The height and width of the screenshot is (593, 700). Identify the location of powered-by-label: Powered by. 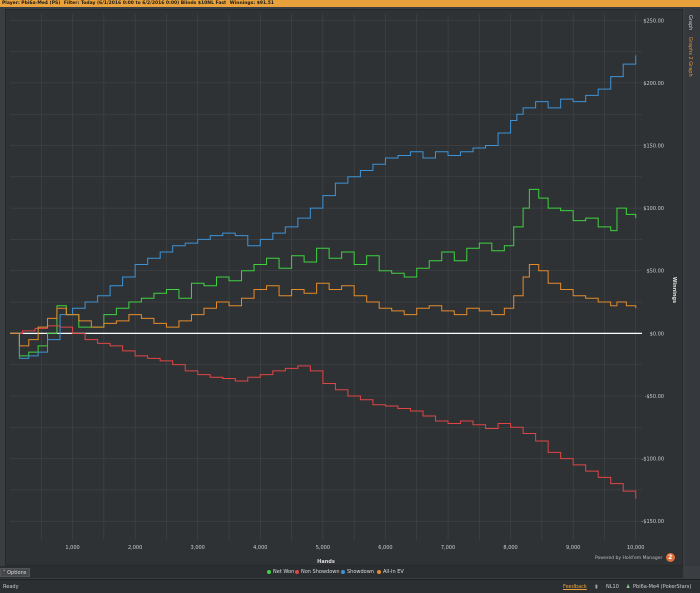
(608, 558).